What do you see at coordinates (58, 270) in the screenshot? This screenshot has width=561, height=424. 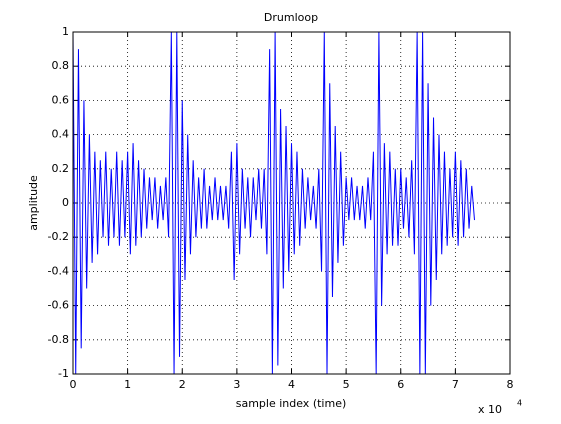 I see `y-tick-label: -0.4` at bounding box center [58, 270].